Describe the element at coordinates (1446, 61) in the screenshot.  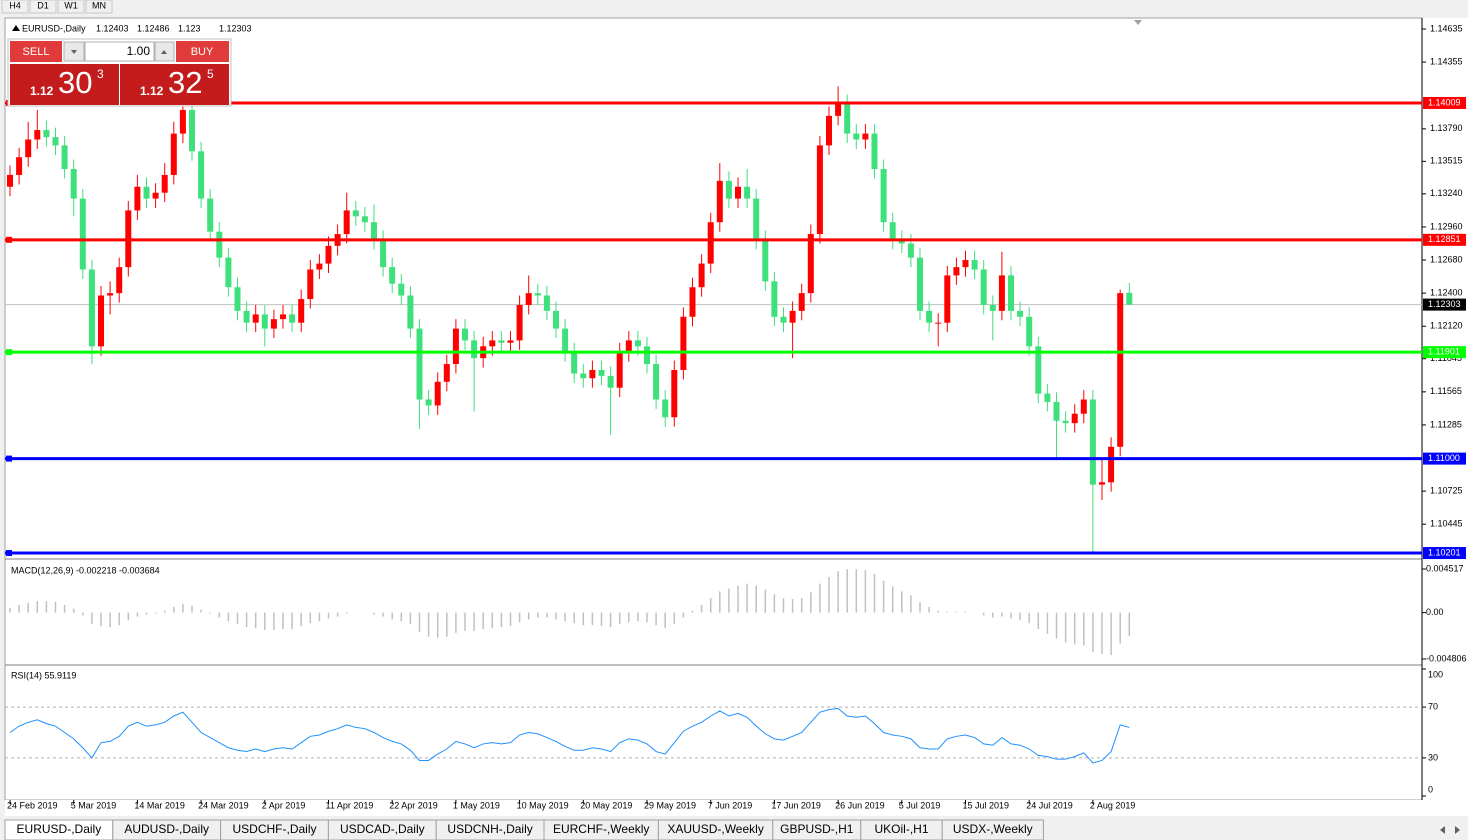
I see `y-tick-label: 1.14355` at that location.